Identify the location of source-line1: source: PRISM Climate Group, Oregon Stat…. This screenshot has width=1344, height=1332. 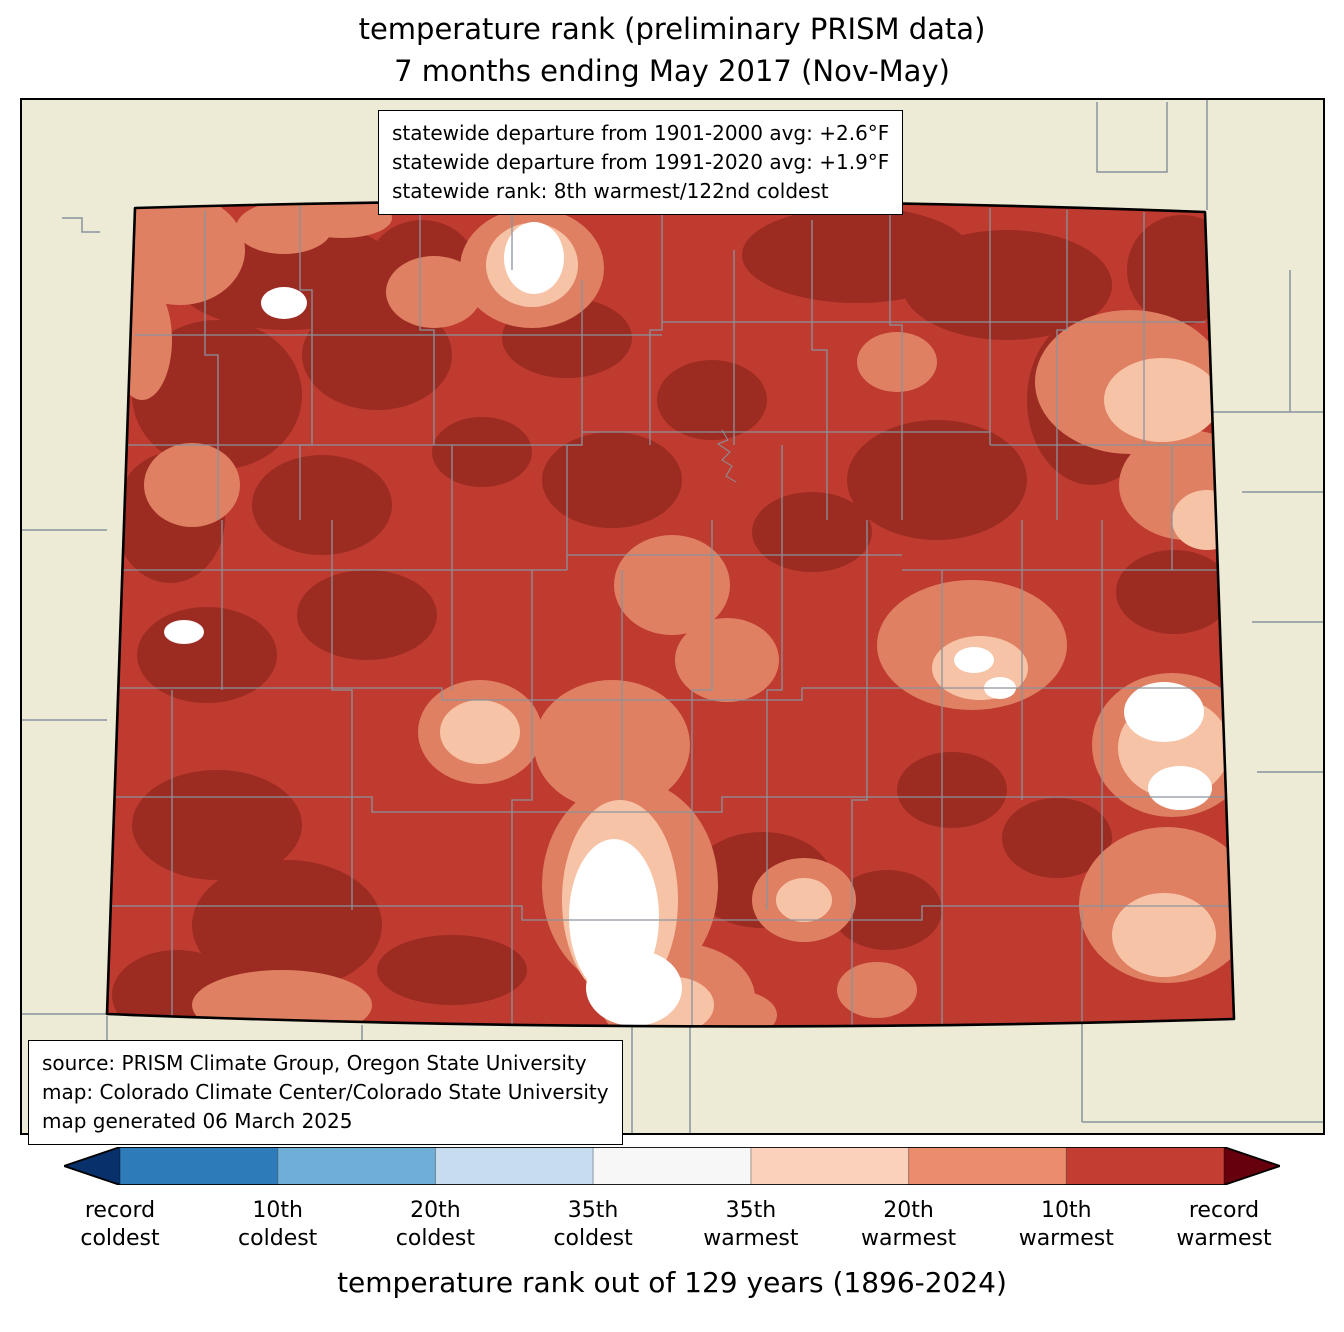
(314, 1063).